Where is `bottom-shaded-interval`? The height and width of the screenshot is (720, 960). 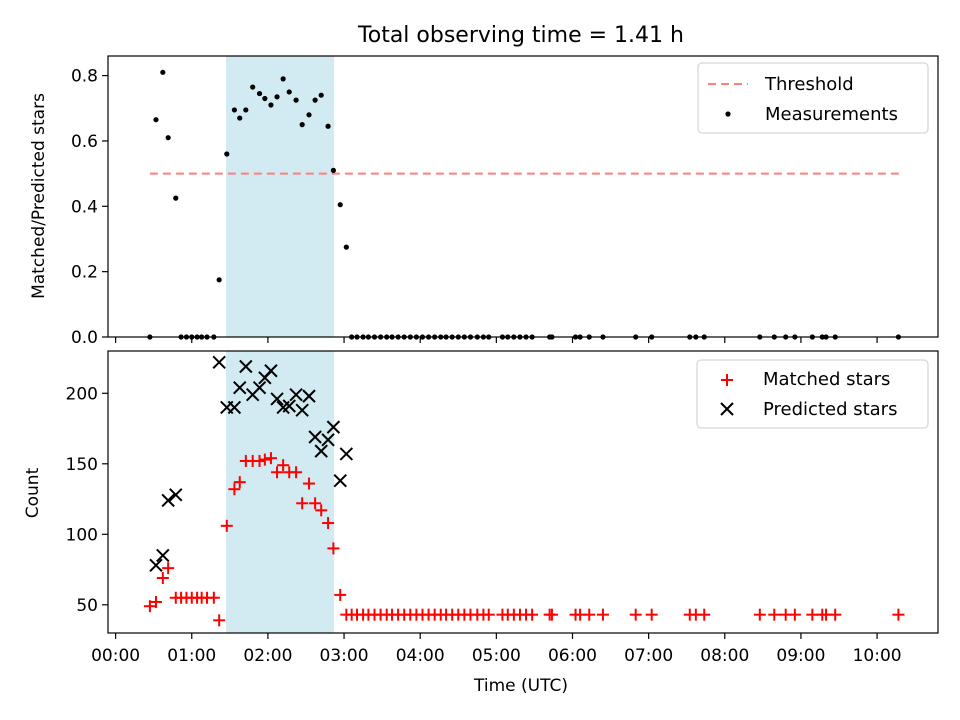
bottom-shaded-interval is located at coordinates (280, 492).